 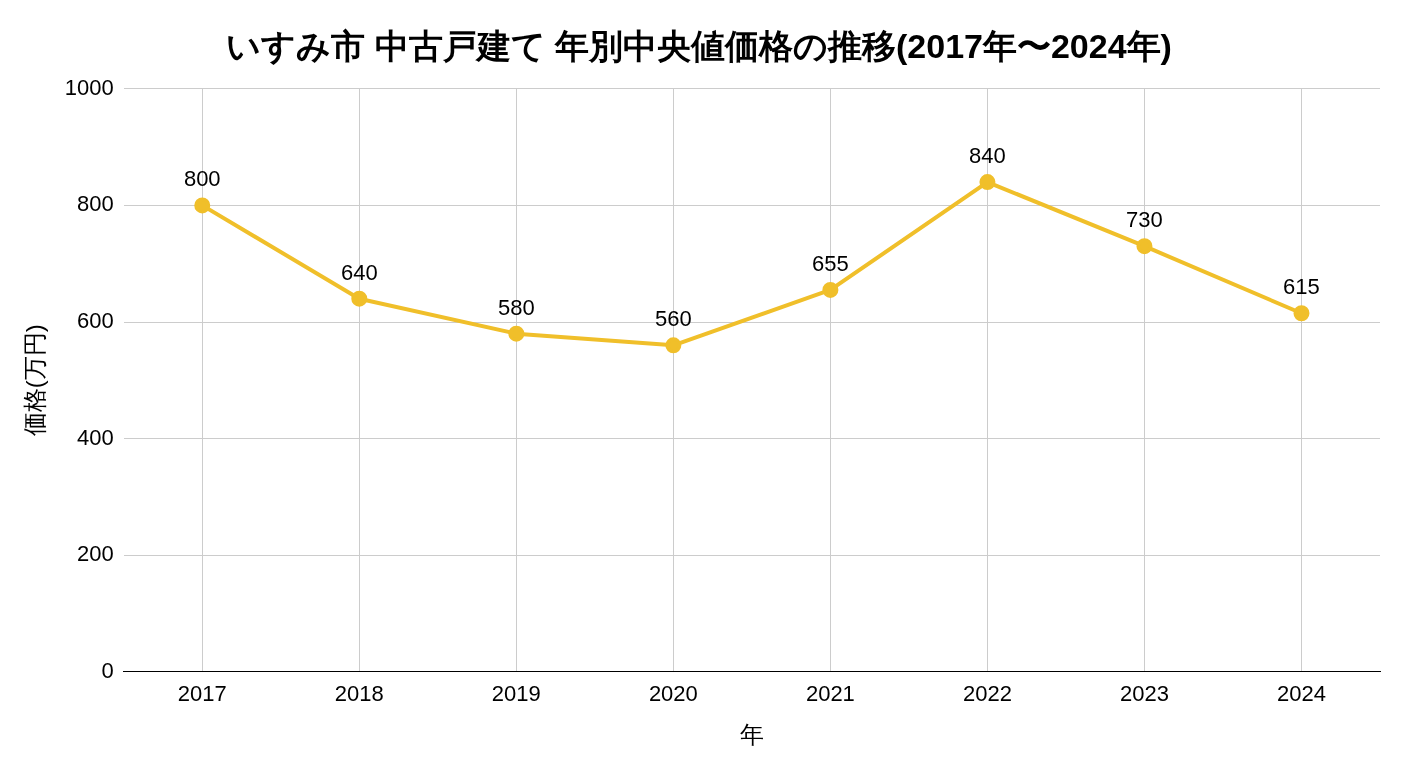 I want to click on y-tick-label: 800, so click(x=95, y=204).